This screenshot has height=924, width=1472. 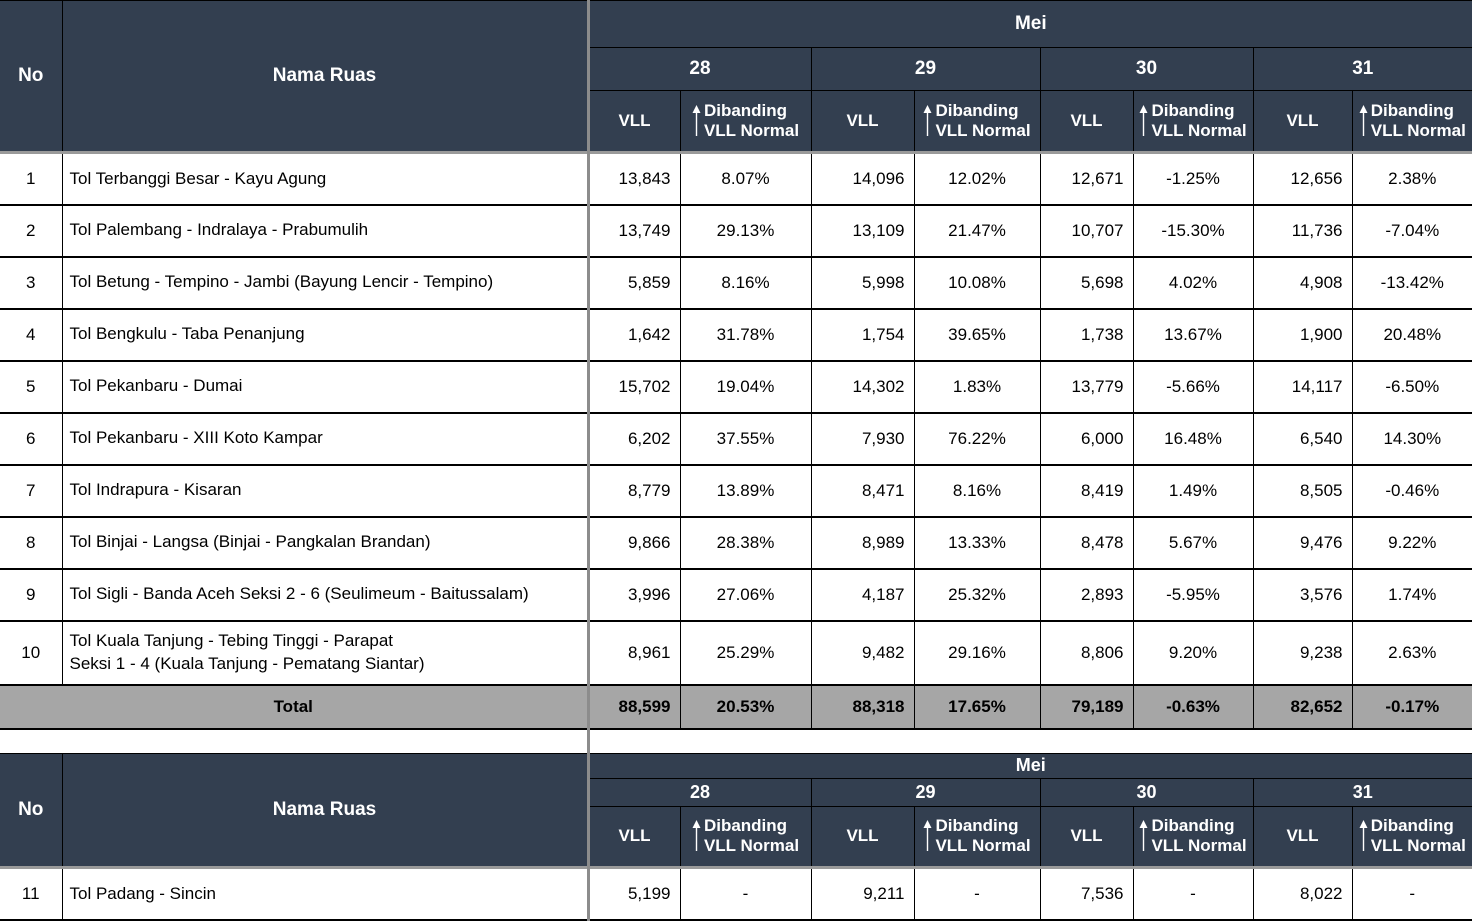 What do you see at coordinates (1411, 594) in the screenshot?
I see `cell-dibanding: 1.74%` at bounding box center [1411, 594].